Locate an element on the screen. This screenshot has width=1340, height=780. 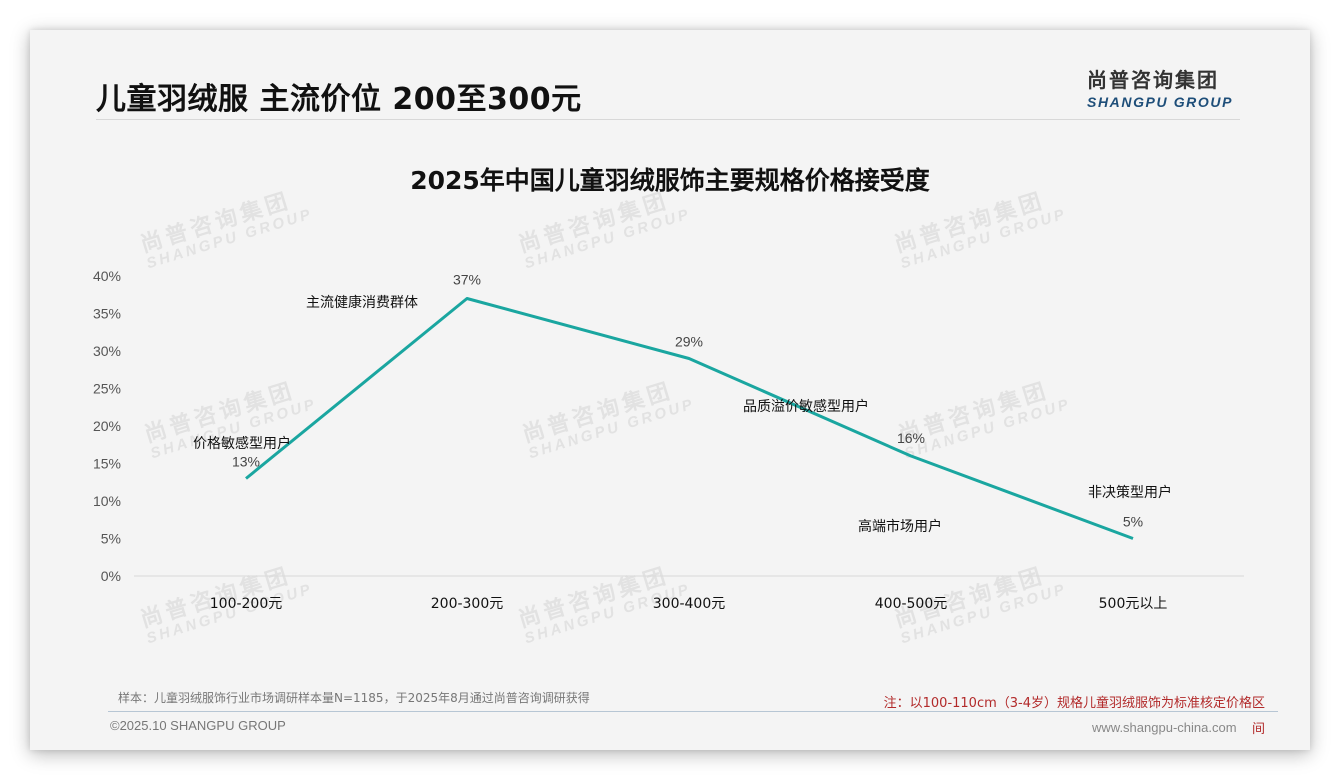
segment-annotation: 品质溢价敏感型用户 is located at coordinates (806, 406).